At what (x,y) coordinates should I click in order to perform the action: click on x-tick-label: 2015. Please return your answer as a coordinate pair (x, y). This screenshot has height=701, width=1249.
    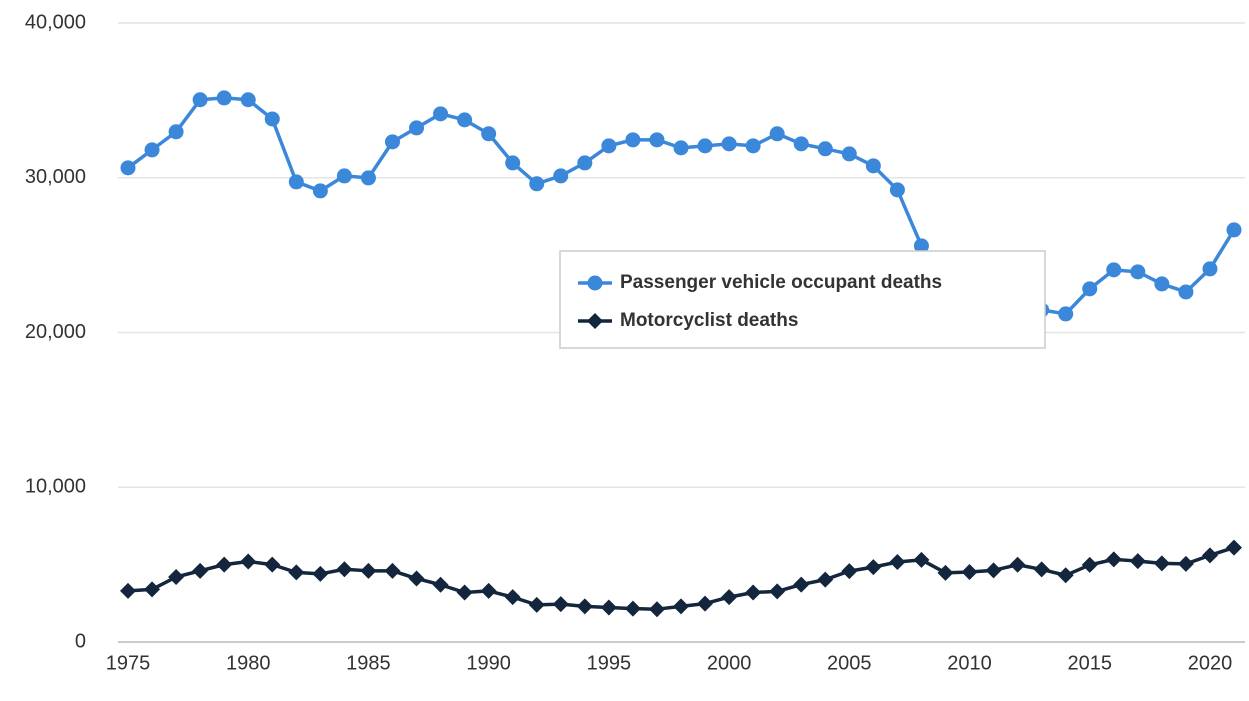
    Looking at the image, I should click on (1089, 663).